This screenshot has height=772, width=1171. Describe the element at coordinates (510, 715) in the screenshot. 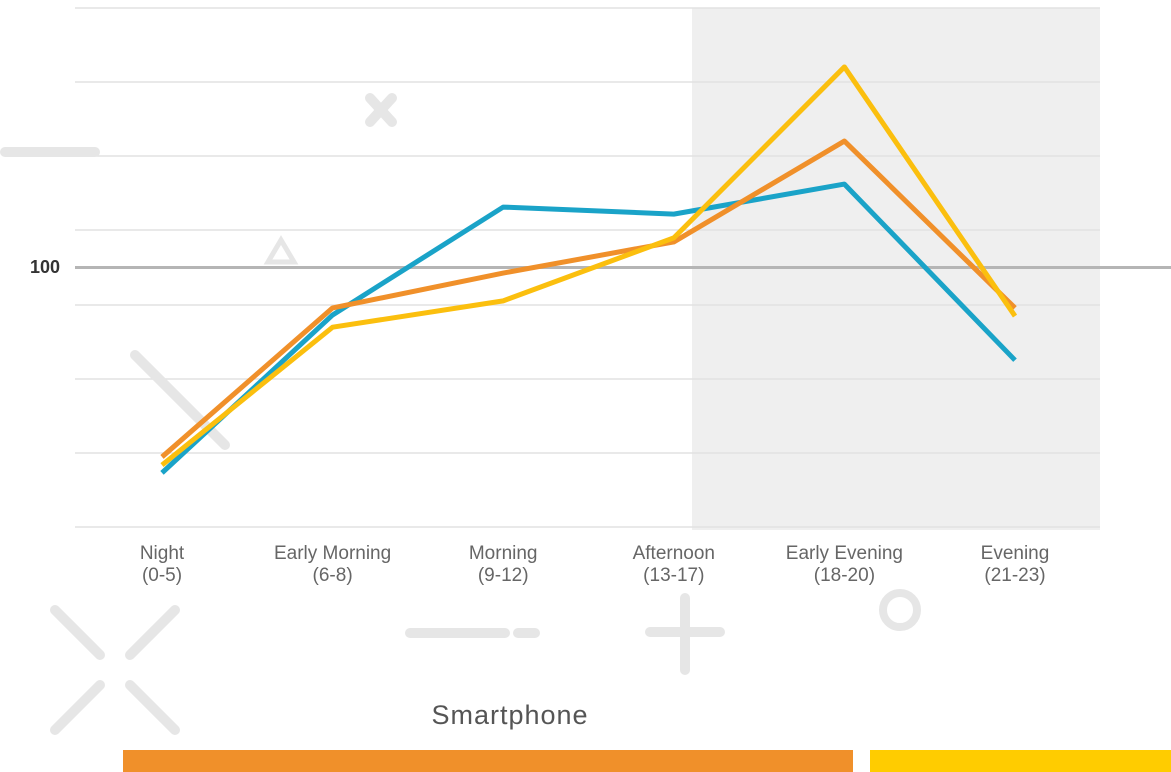

I see `chart-title: Smartphone` at that location.